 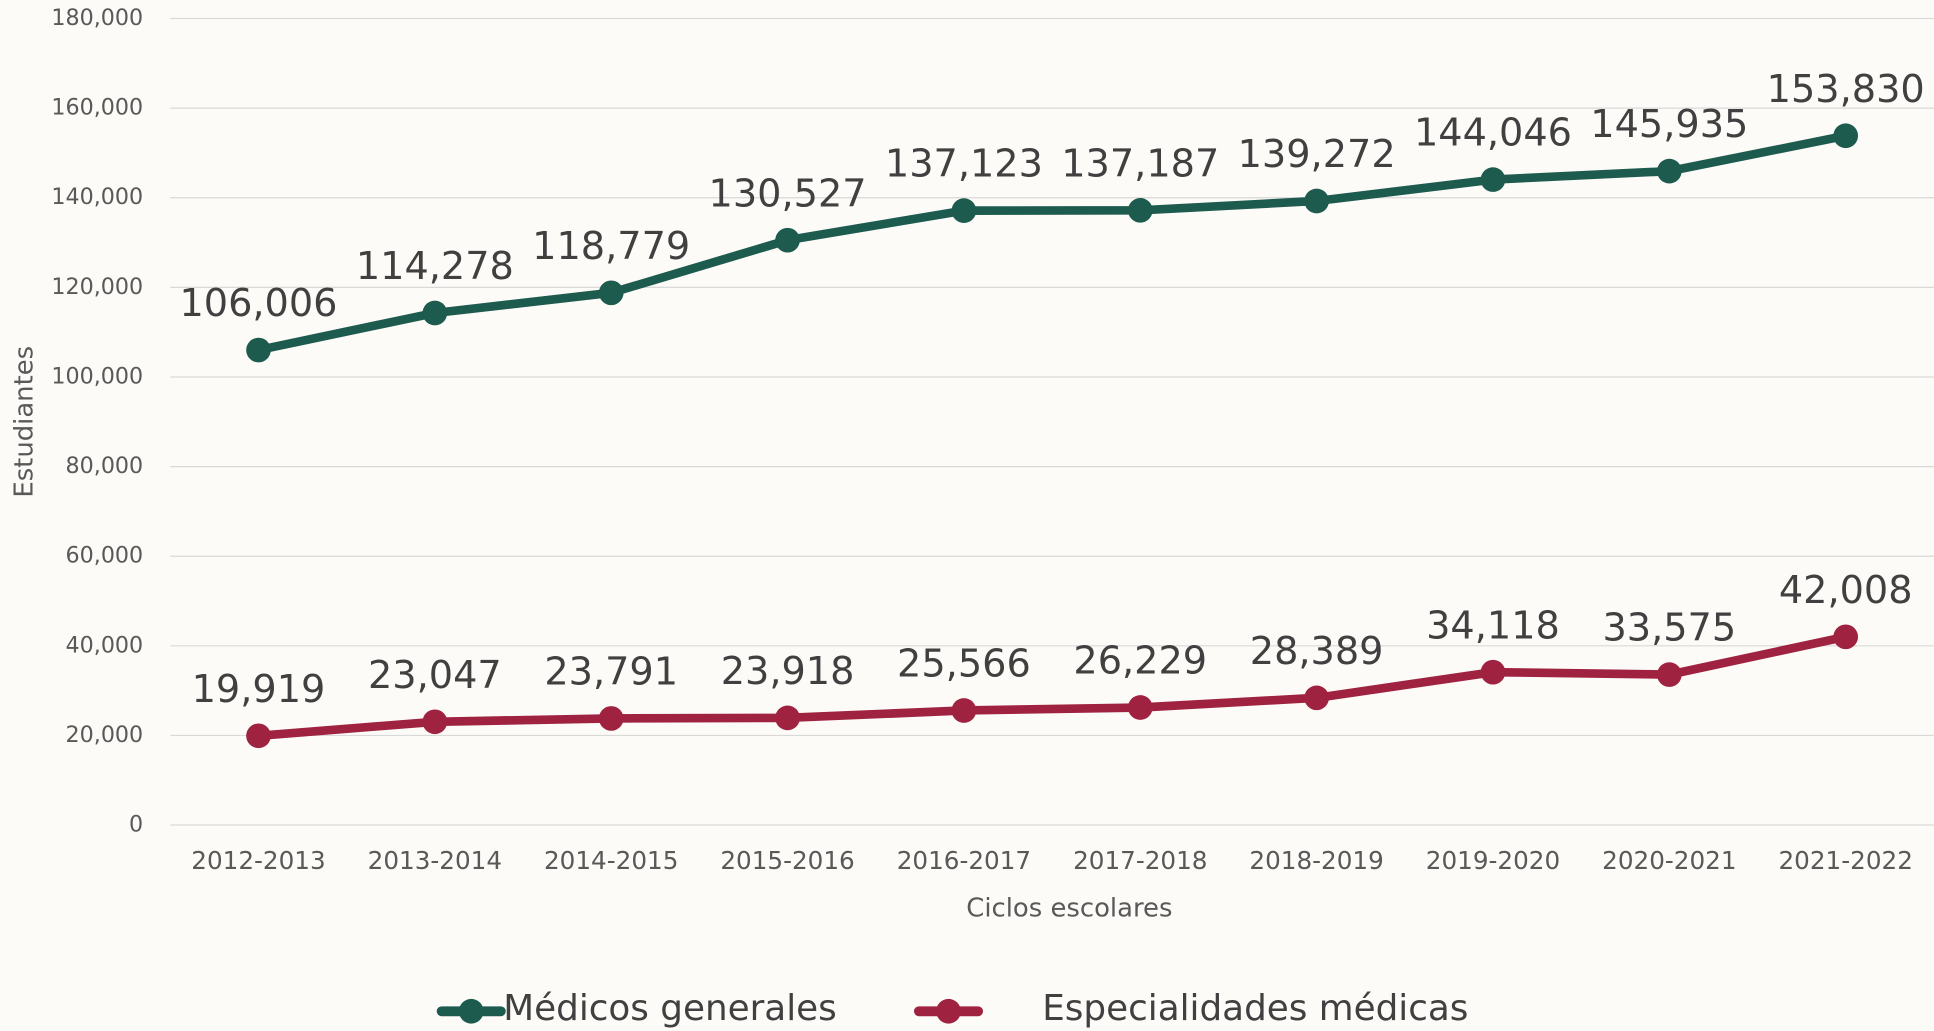 What do you see at coordinates (788, 194) in the screenshot?
I see `data-label: 130,527` at bounding box center [788, 194].